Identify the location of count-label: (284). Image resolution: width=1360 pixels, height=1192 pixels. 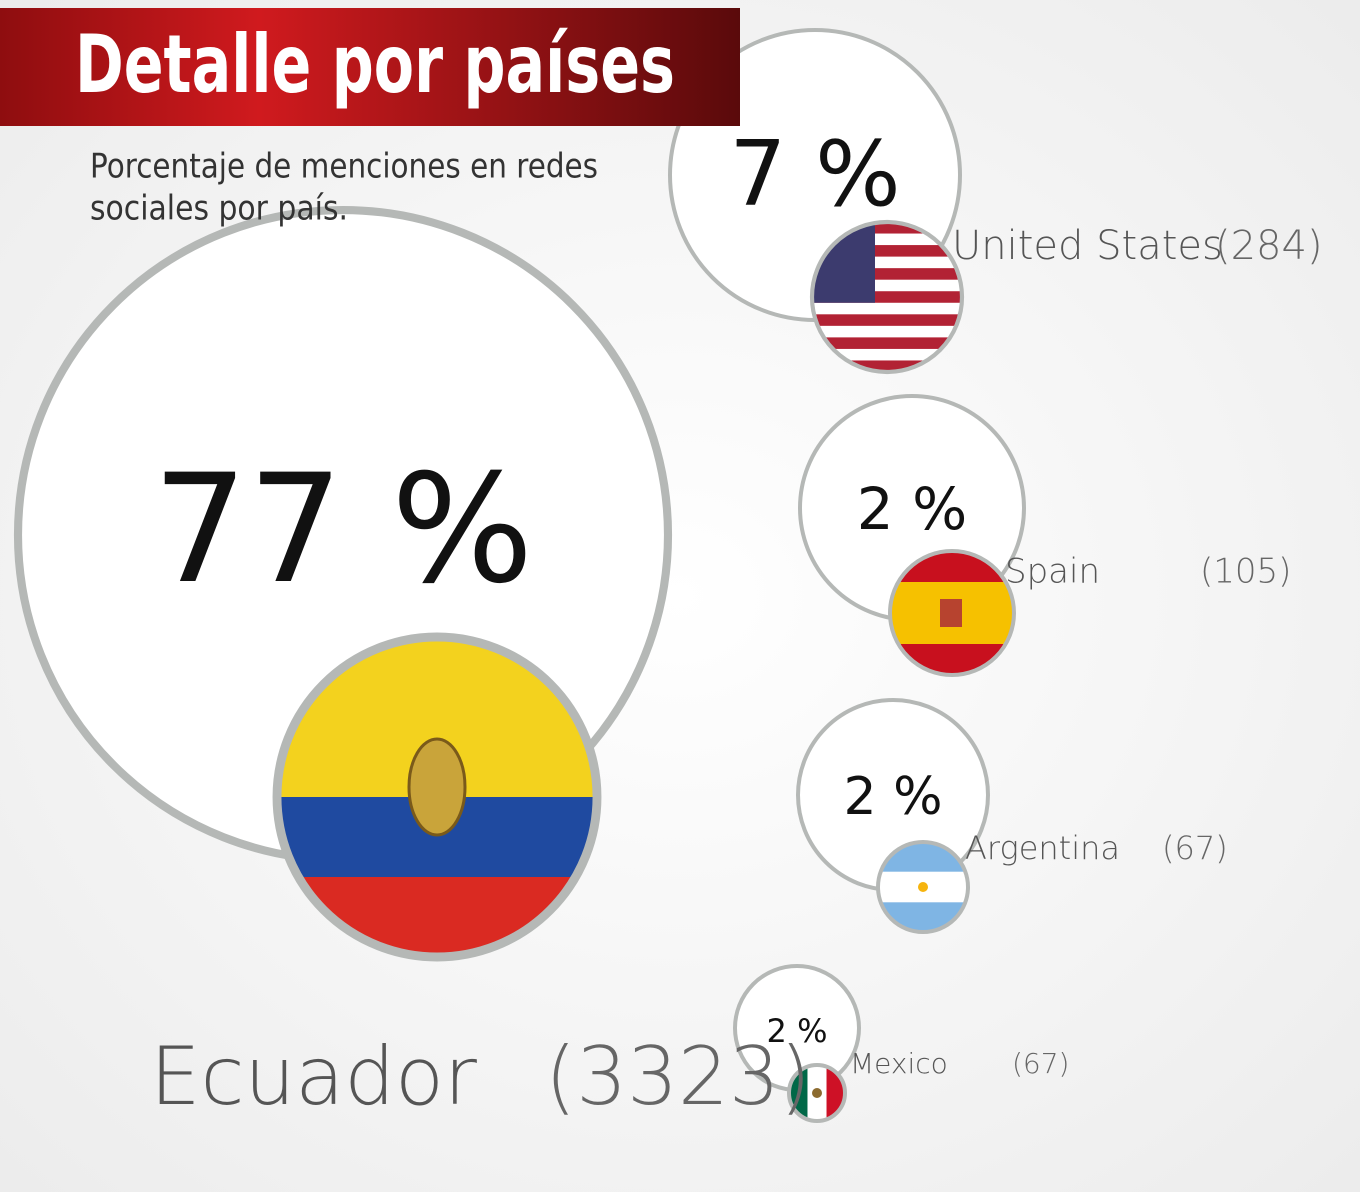
(1269, 246).